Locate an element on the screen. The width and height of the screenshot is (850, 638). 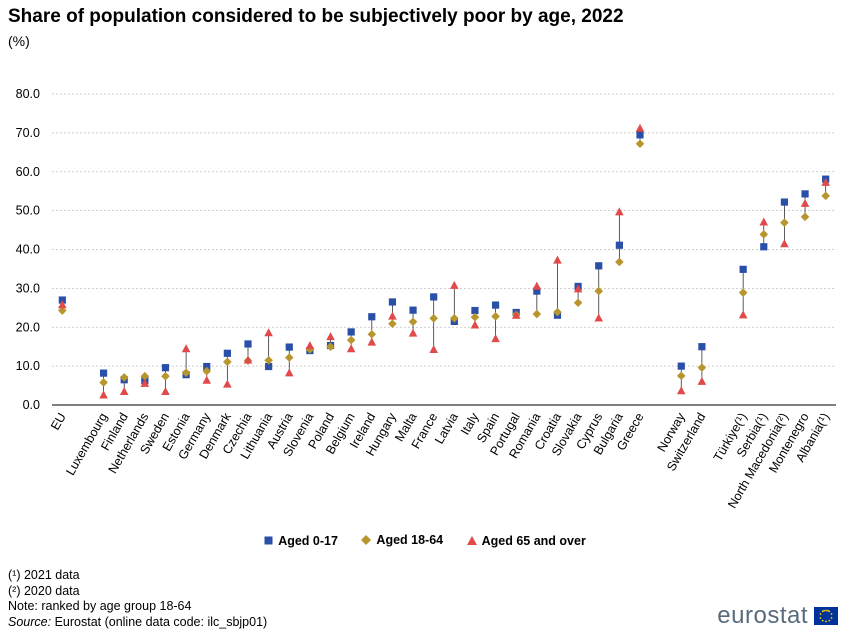
legend-item-aged-0-17: Aged 0-17 is located at coordinates (301, 541).